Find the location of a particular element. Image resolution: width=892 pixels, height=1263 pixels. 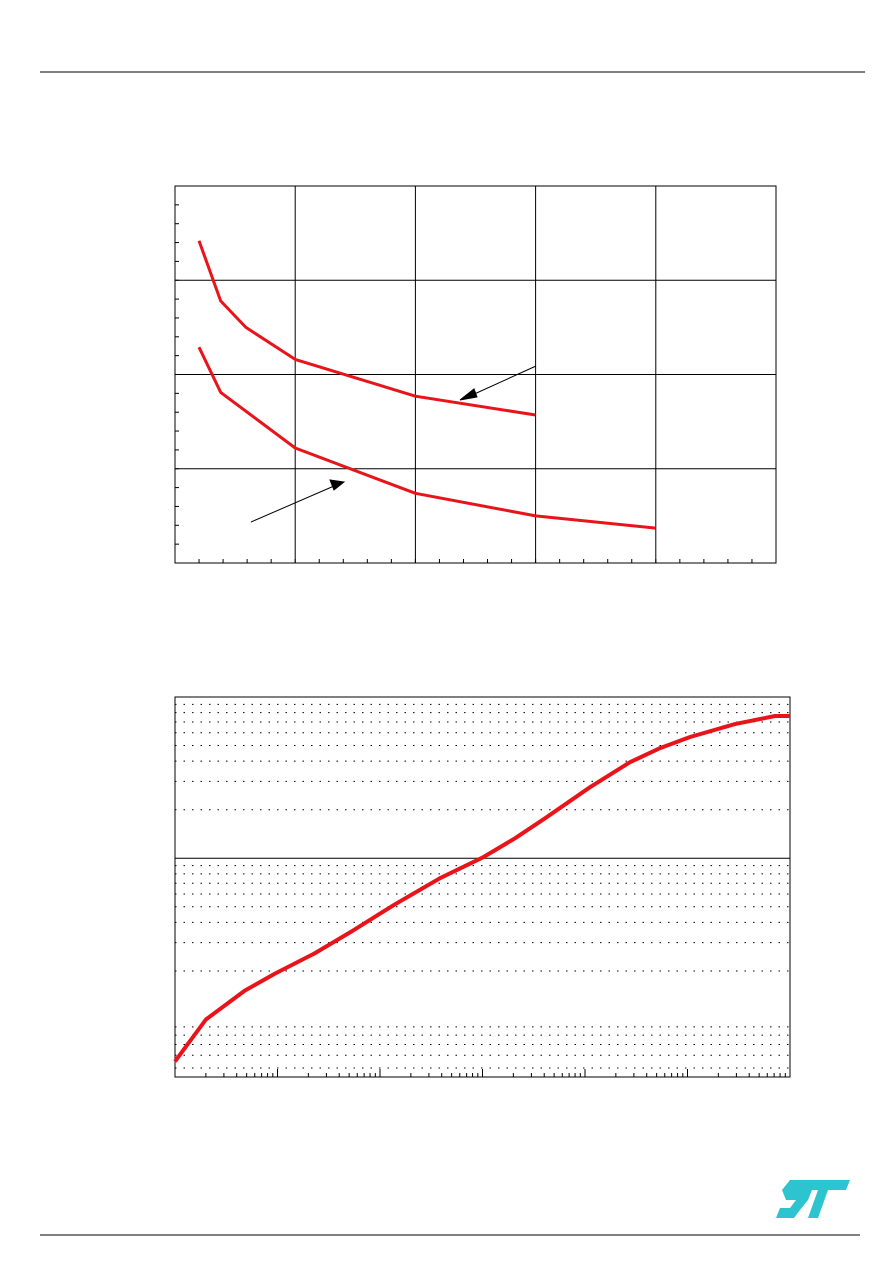

st-logo is located at coordinates (813, 1199).